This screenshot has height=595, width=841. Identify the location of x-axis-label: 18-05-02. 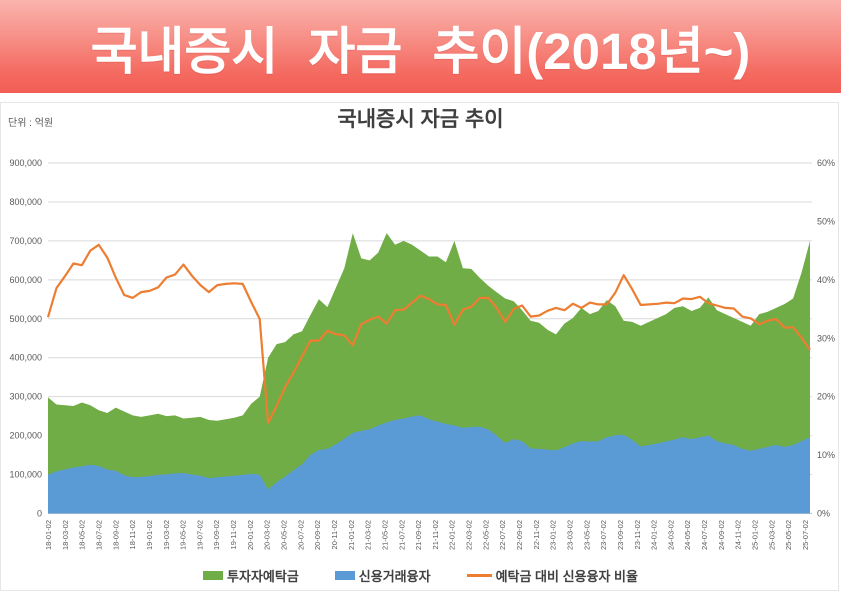
(82, 535).